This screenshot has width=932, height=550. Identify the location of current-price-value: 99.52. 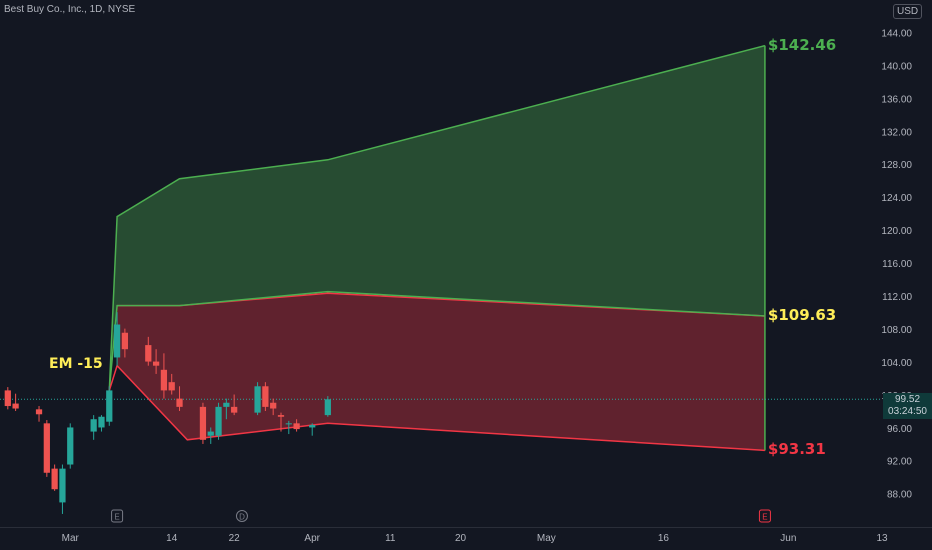
(907, 399).